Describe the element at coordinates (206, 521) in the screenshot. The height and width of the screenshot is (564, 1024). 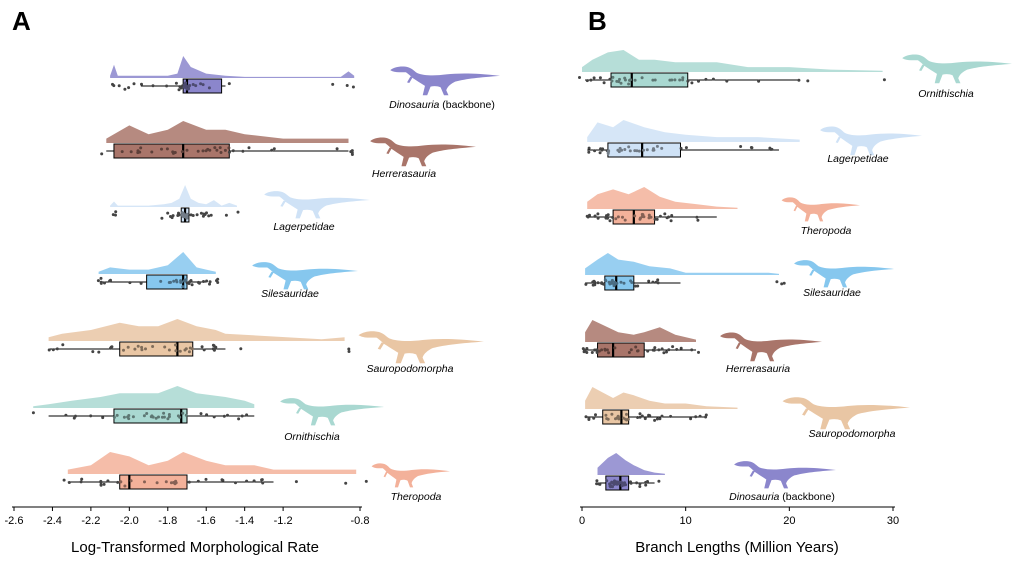
I see `x-tick-label: -1.6` at that location.